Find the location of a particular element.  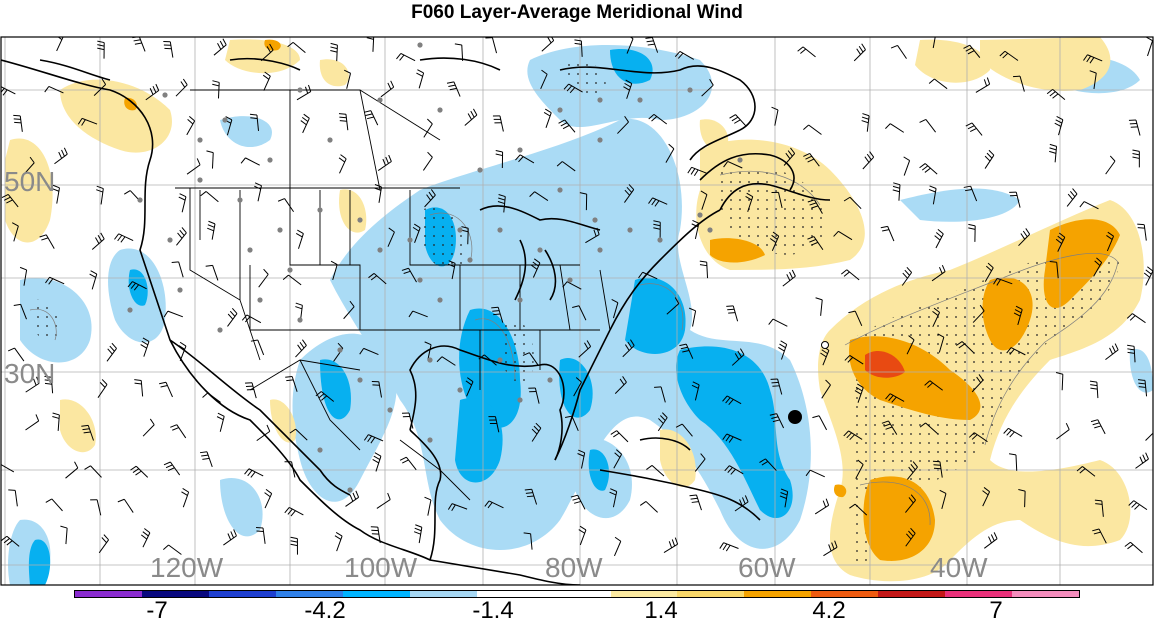

map-title: F060 Layer-Average Meridional Wind is located at coordinates (577, 17).